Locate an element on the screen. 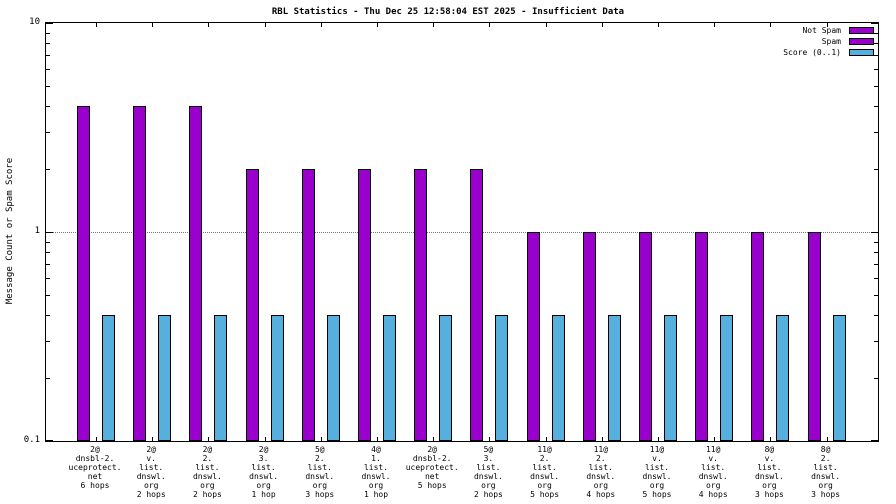  x-tick-label: 5@ 3. list. dnswl. org 2 hops is located at coordinates (488, 472).